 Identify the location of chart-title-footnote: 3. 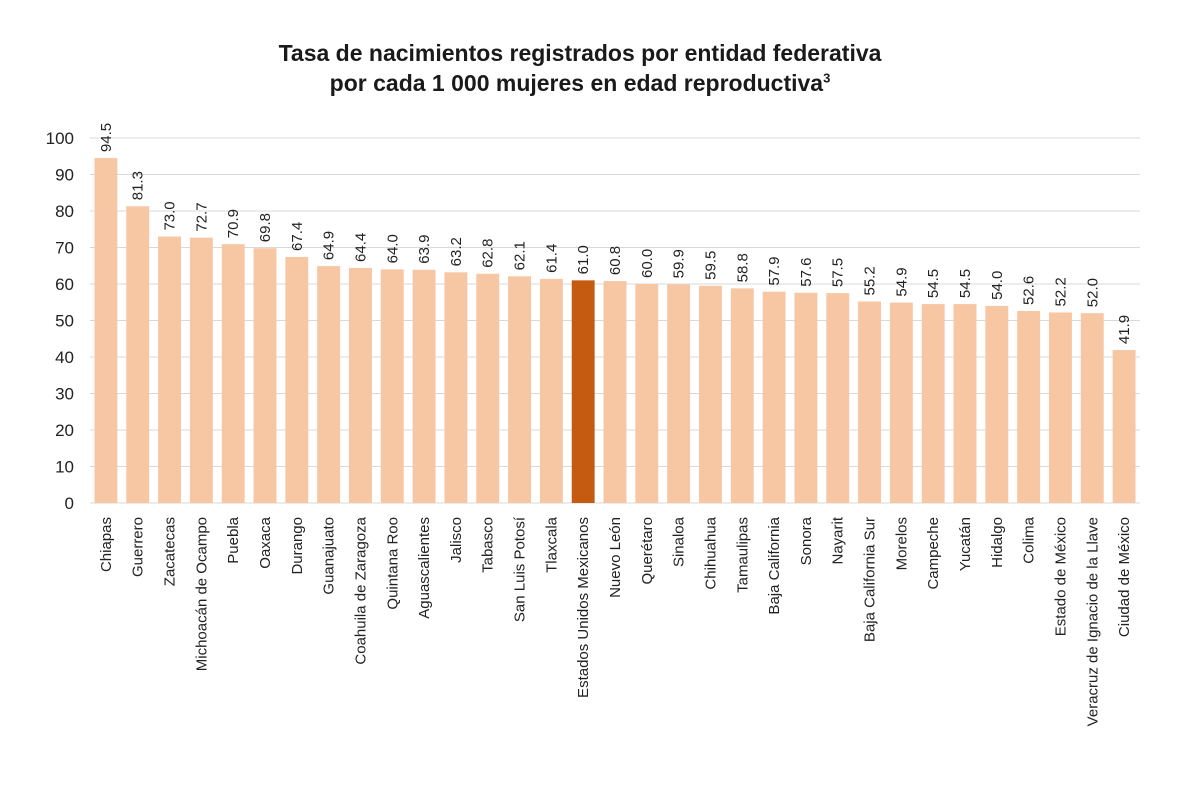
(827, 78).